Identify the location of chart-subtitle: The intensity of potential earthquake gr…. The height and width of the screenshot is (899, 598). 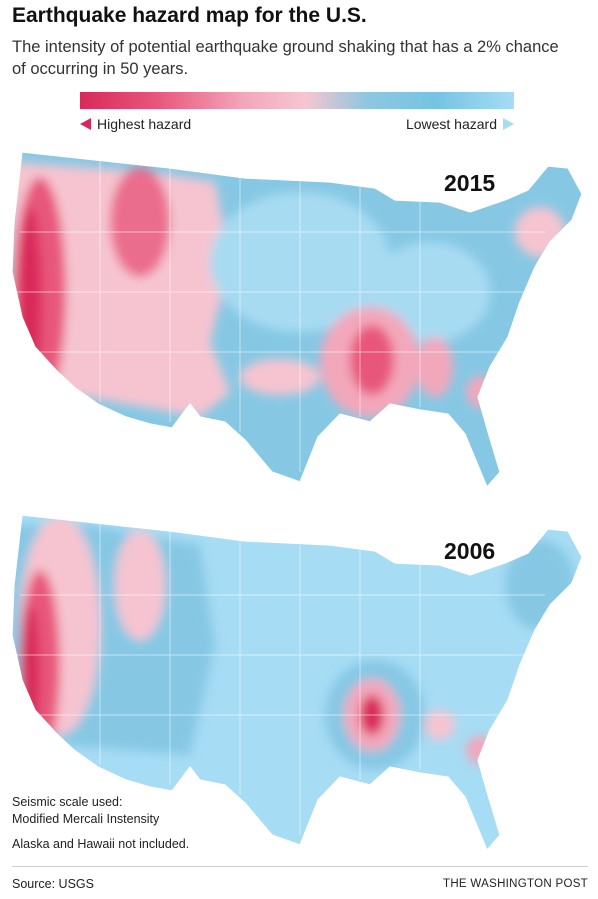
(285, 58).